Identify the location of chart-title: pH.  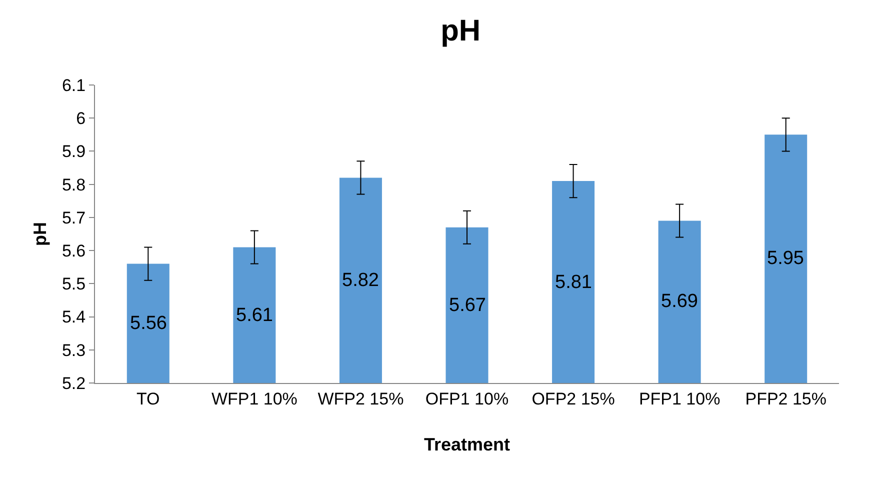
(460, 31).